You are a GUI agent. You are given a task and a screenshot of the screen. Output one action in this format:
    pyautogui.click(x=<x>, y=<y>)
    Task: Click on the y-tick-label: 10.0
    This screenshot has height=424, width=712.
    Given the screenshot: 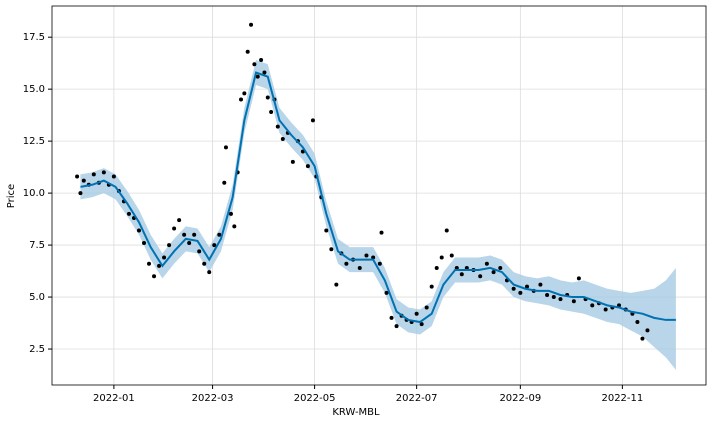 What is the action you would take?
    pyautogui.click(x=34, y=193)
    